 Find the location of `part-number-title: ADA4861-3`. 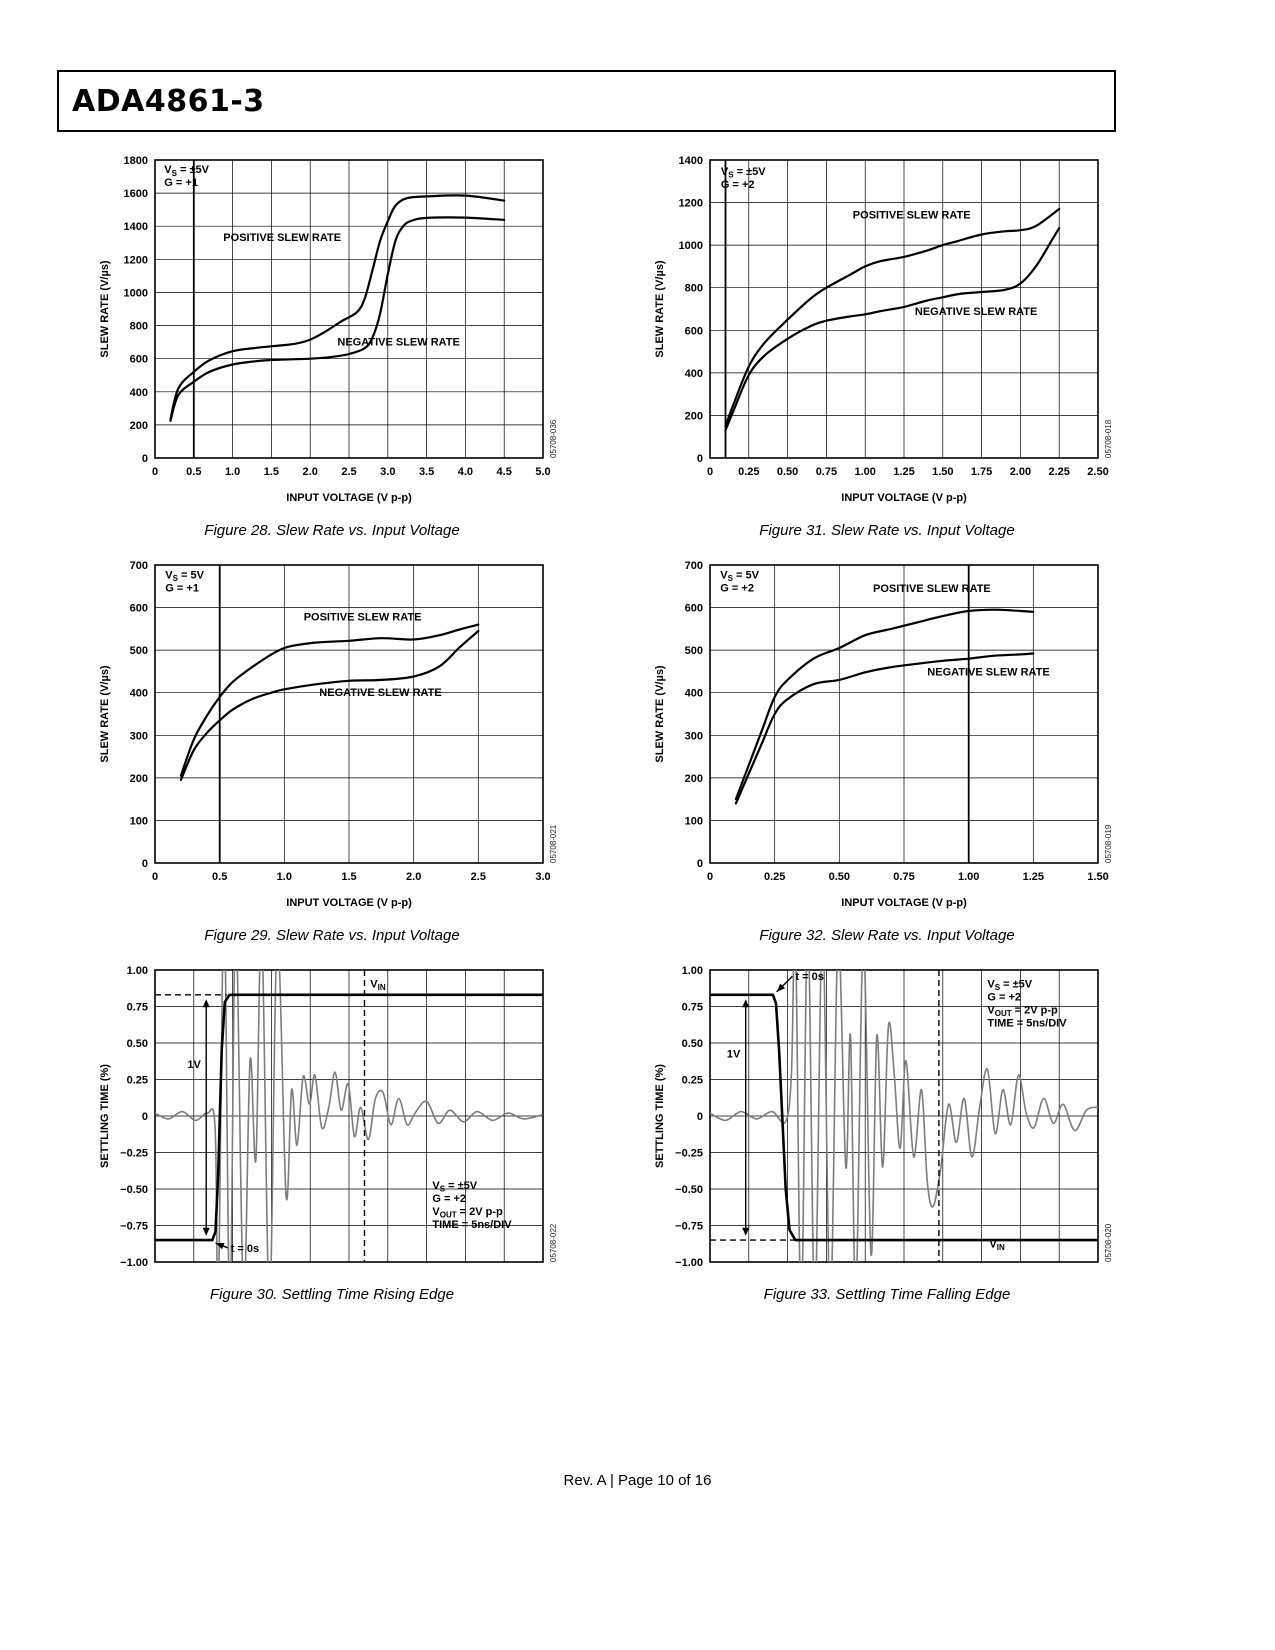

part-number-title: ADA4861-3 is located at coordinates (168, 101).